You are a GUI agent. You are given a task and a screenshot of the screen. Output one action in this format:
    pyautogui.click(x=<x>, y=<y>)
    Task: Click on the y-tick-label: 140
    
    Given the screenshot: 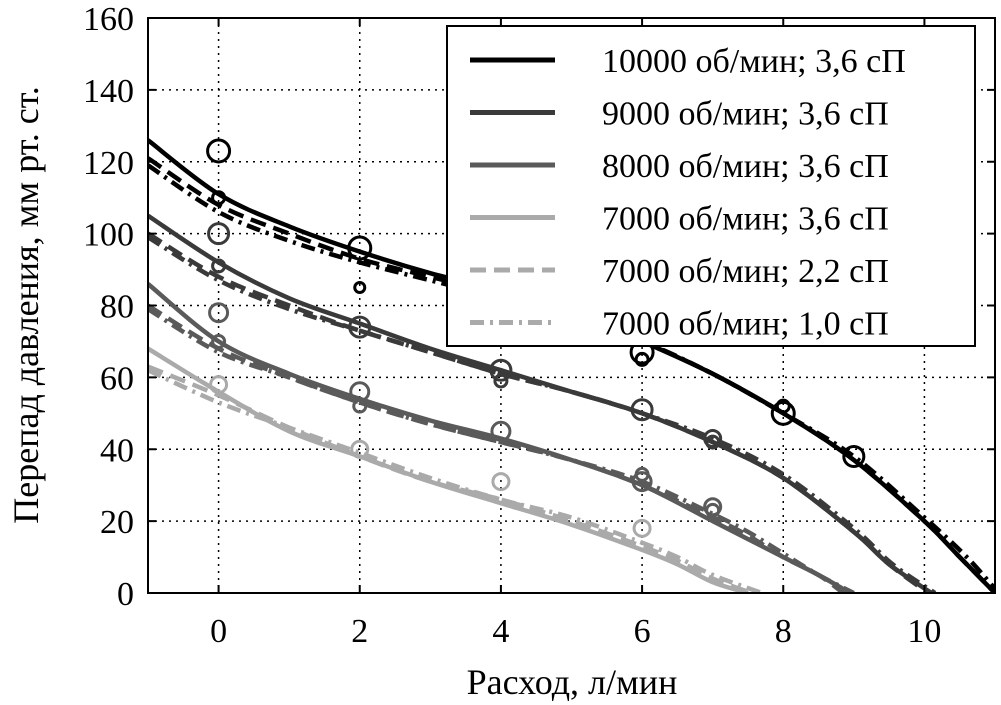 What is the action you would take?
    pyautogui.click(x=108, y=91)
    